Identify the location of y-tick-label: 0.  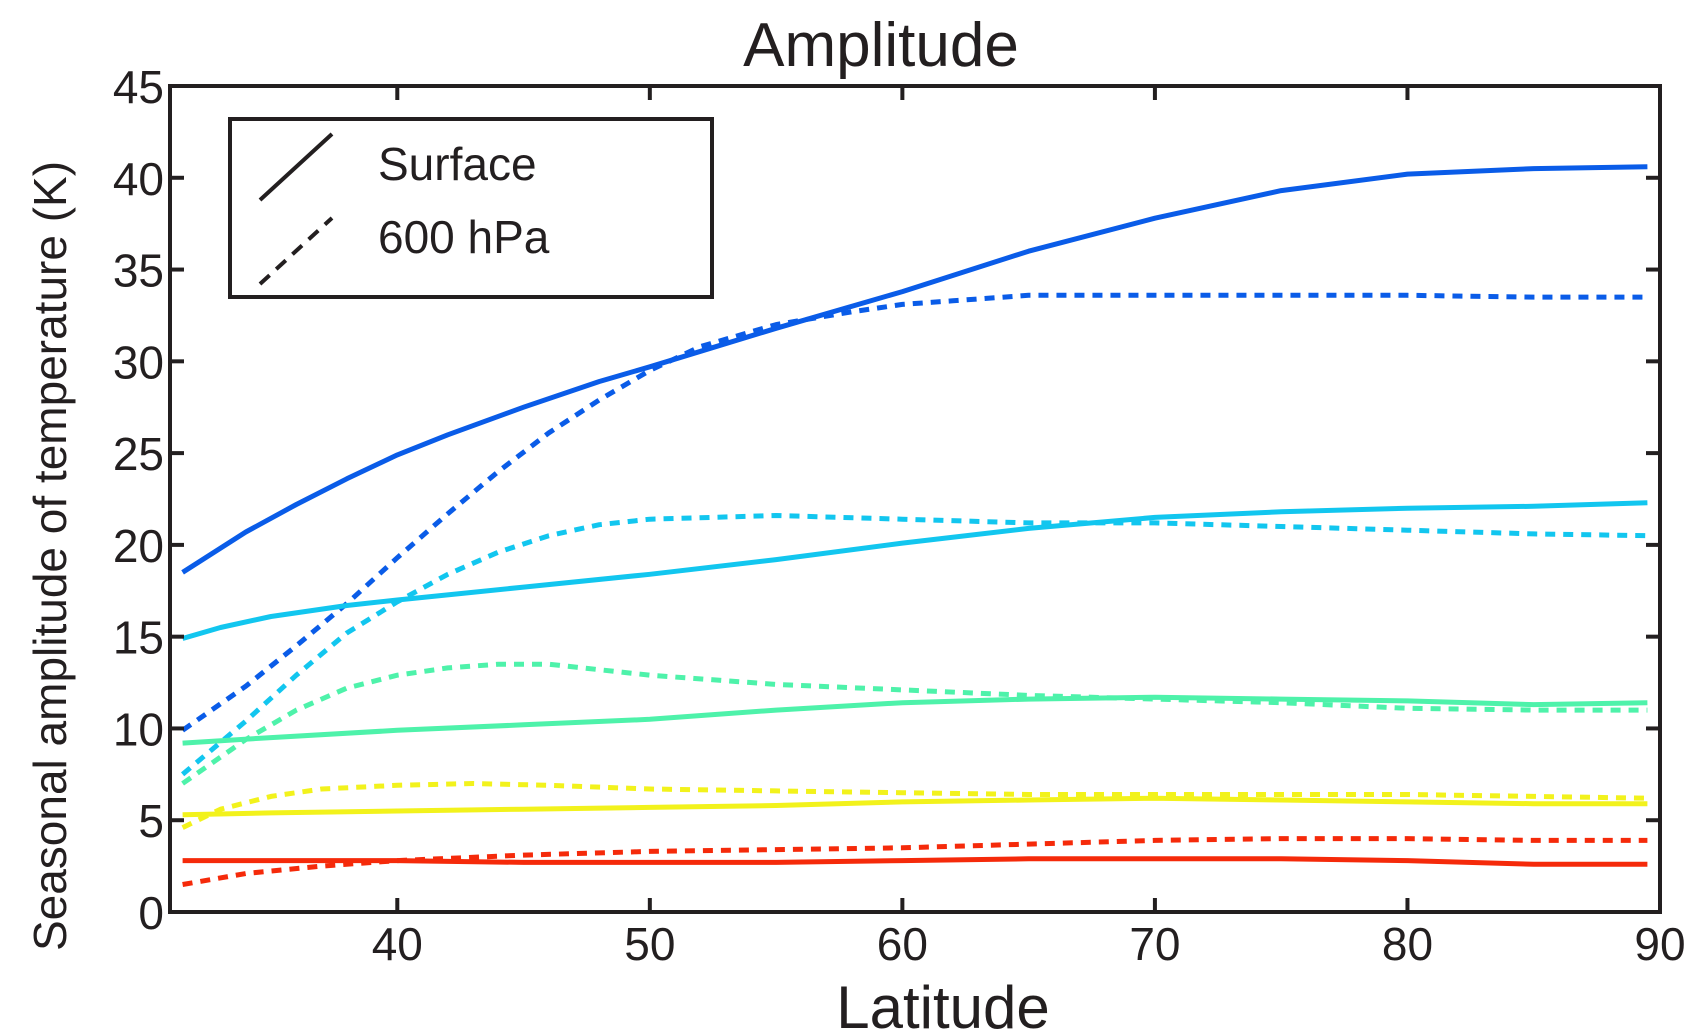
(151, 913).